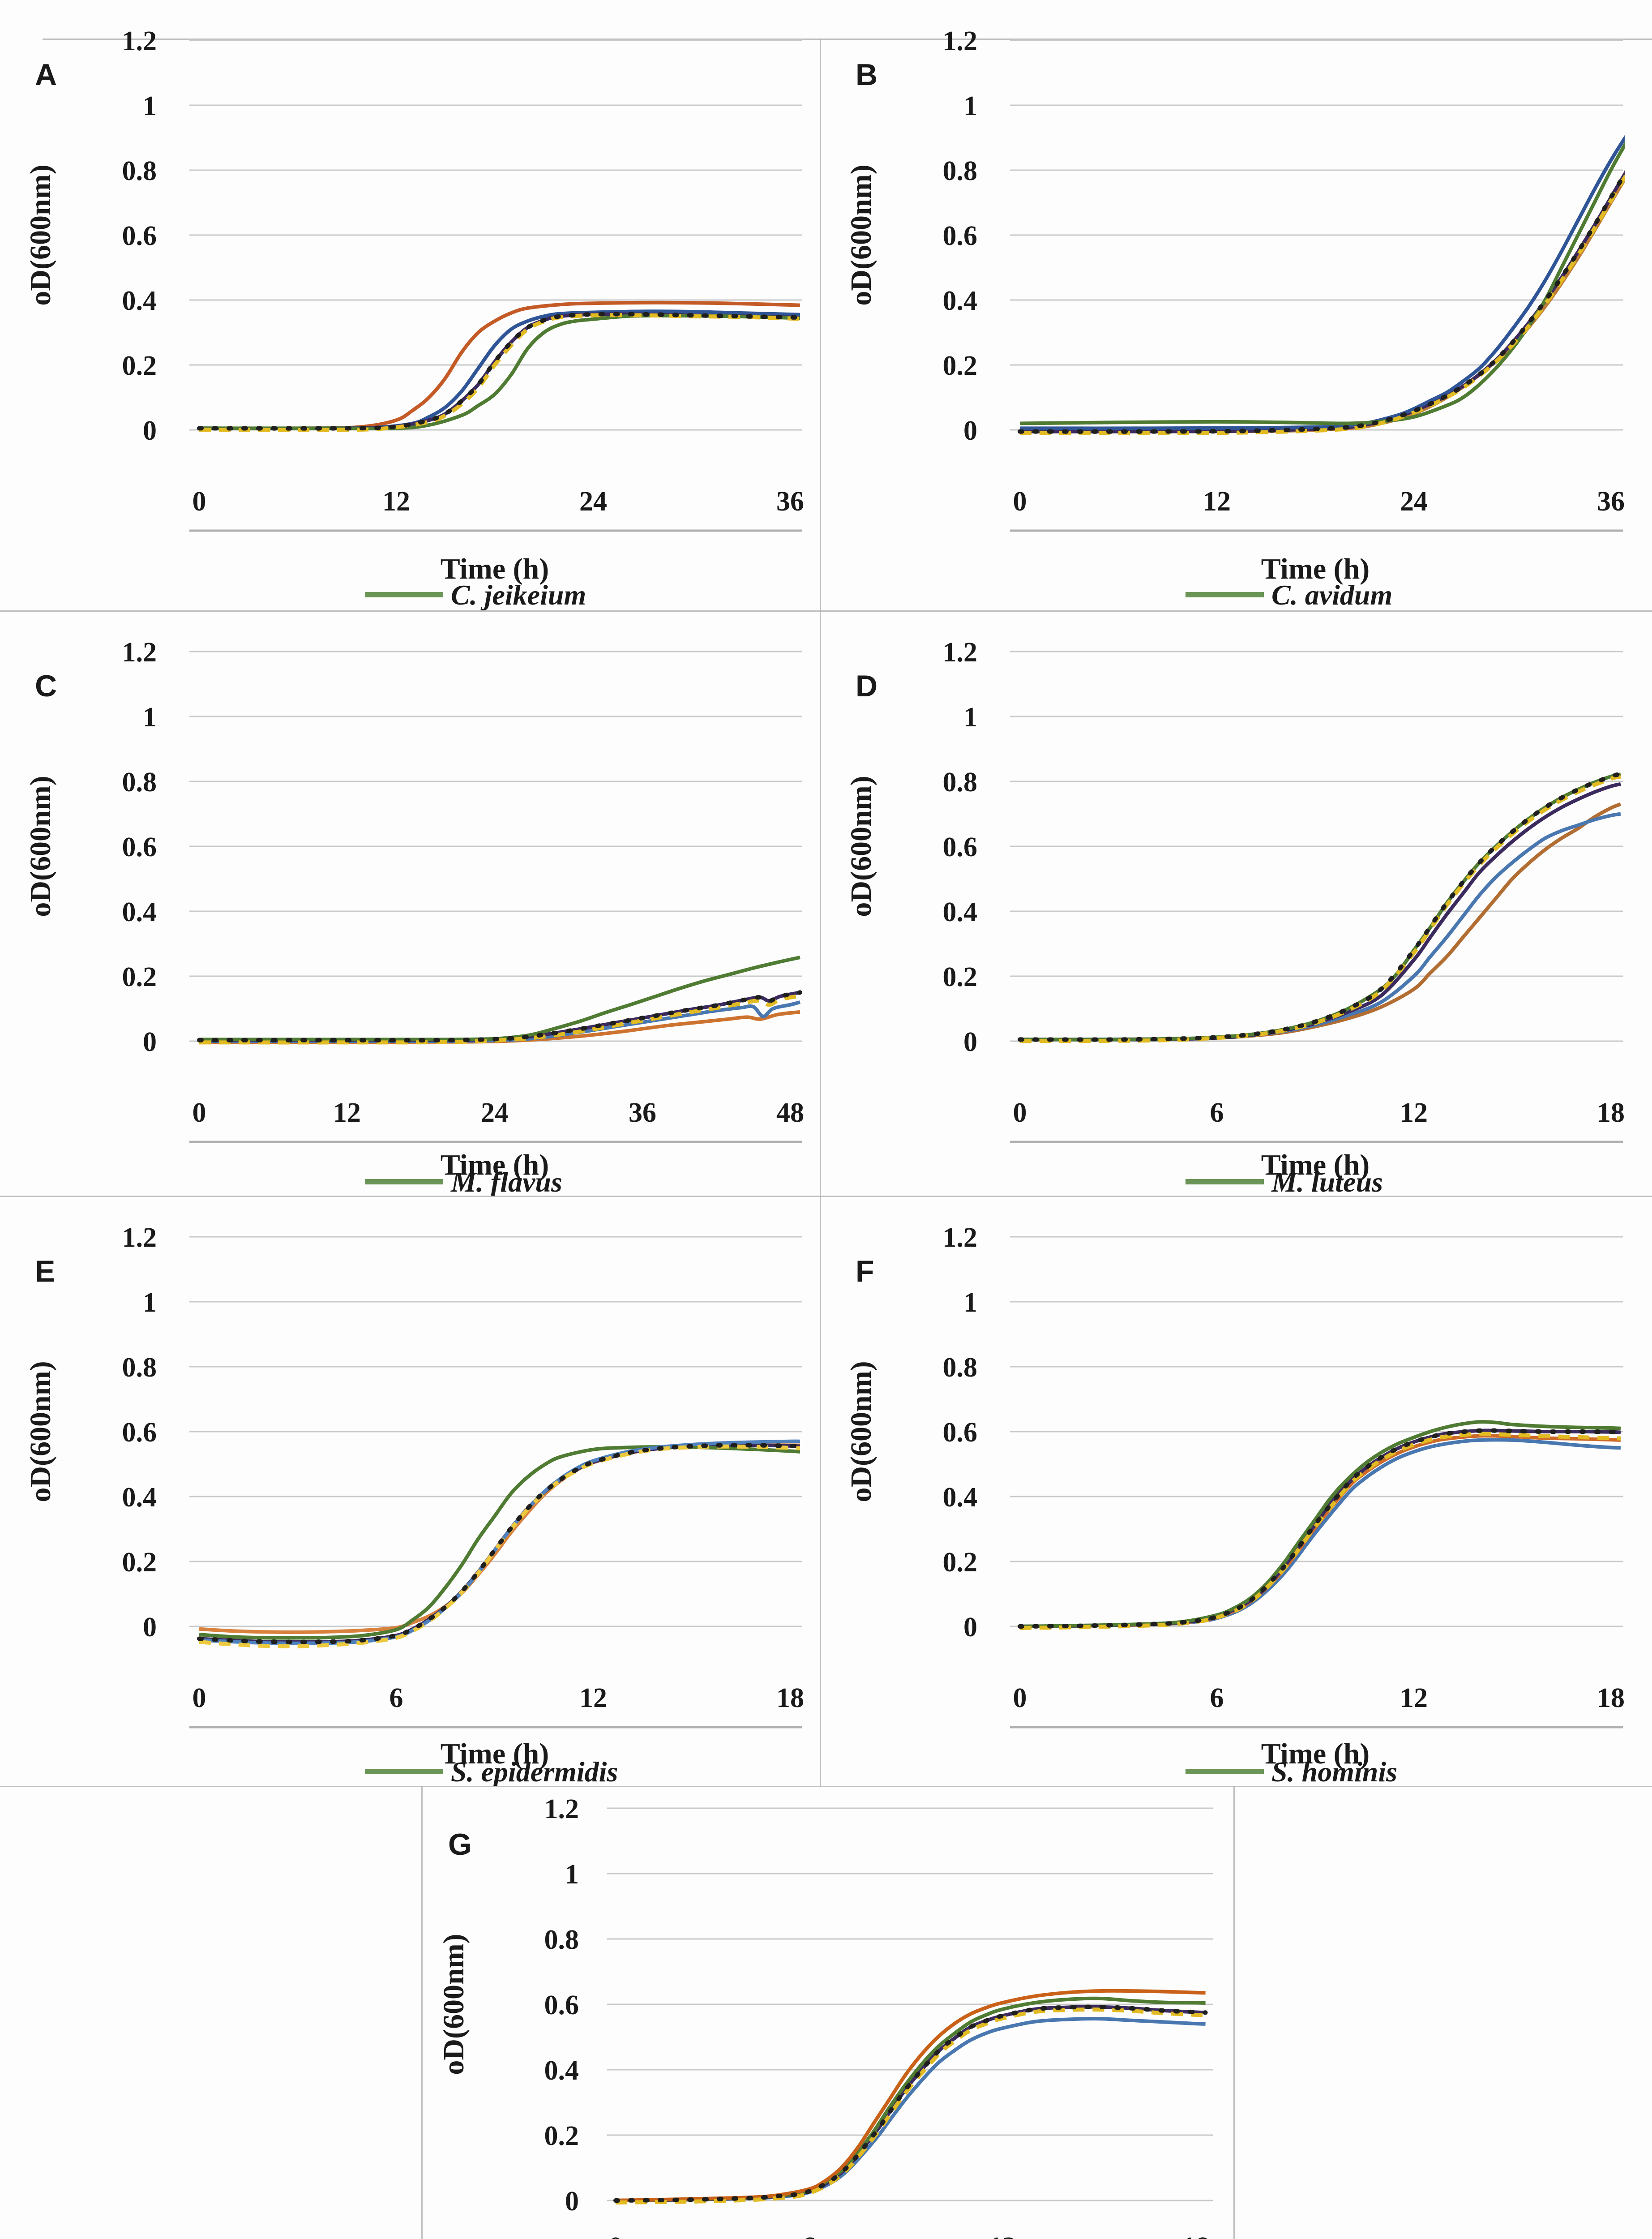  I want to click on x-tick-labels: 0 12 24 36 48, so click(499, 1113).